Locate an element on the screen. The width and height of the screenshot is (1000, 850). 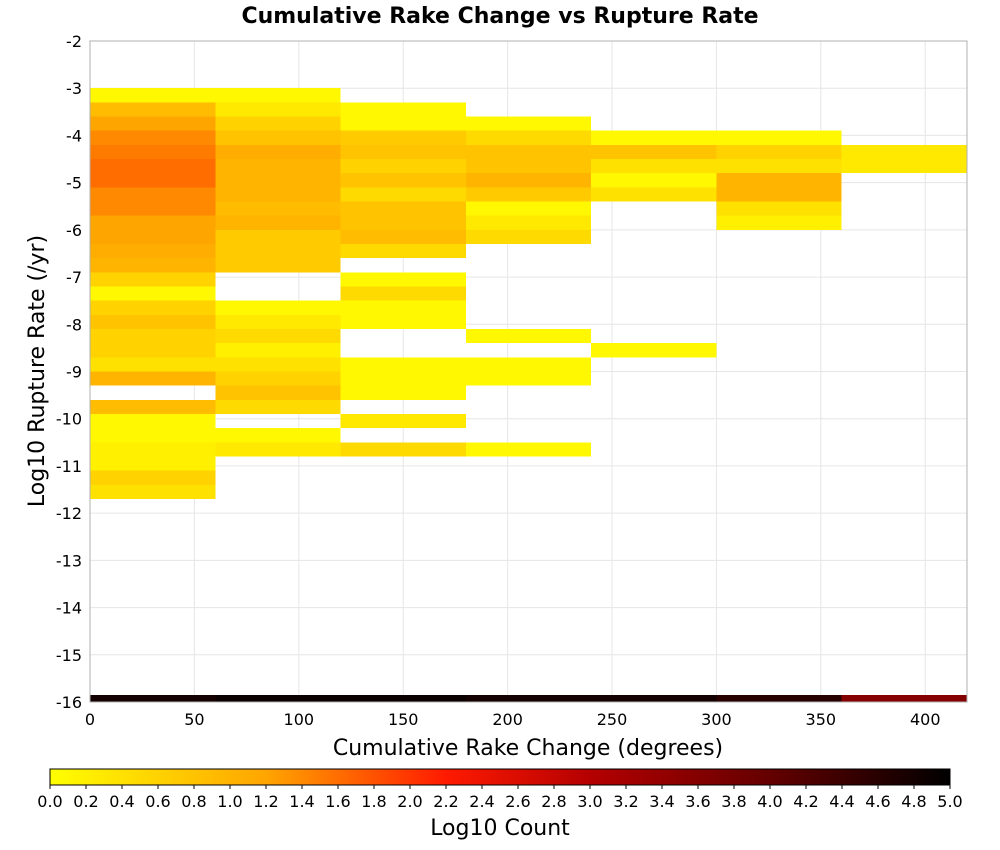
colorbar-tick-label: 3.0 is located at coordinates (589, 801).